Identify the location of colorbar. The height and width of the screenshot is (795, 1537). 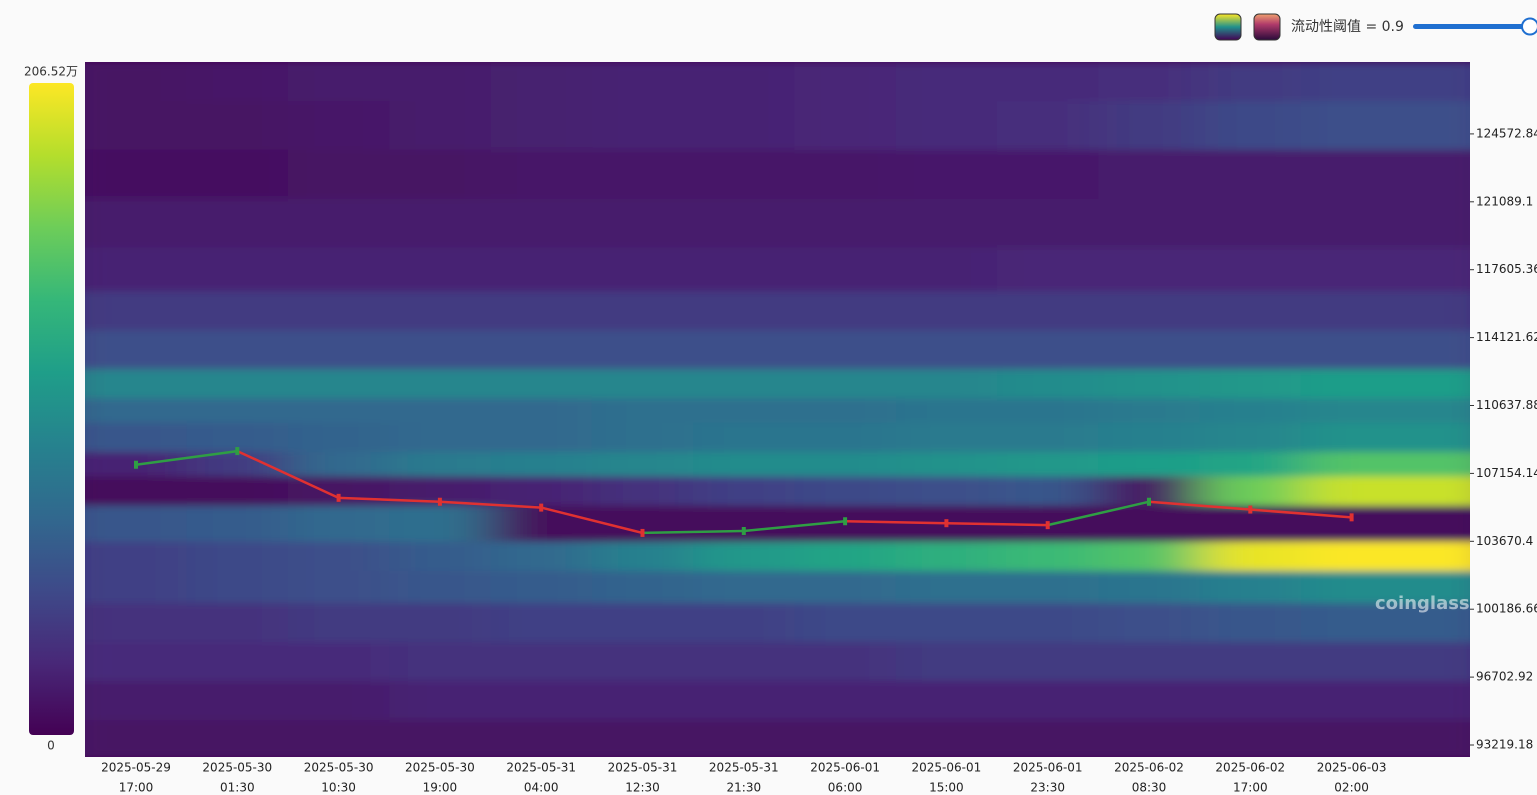
(51, 409).